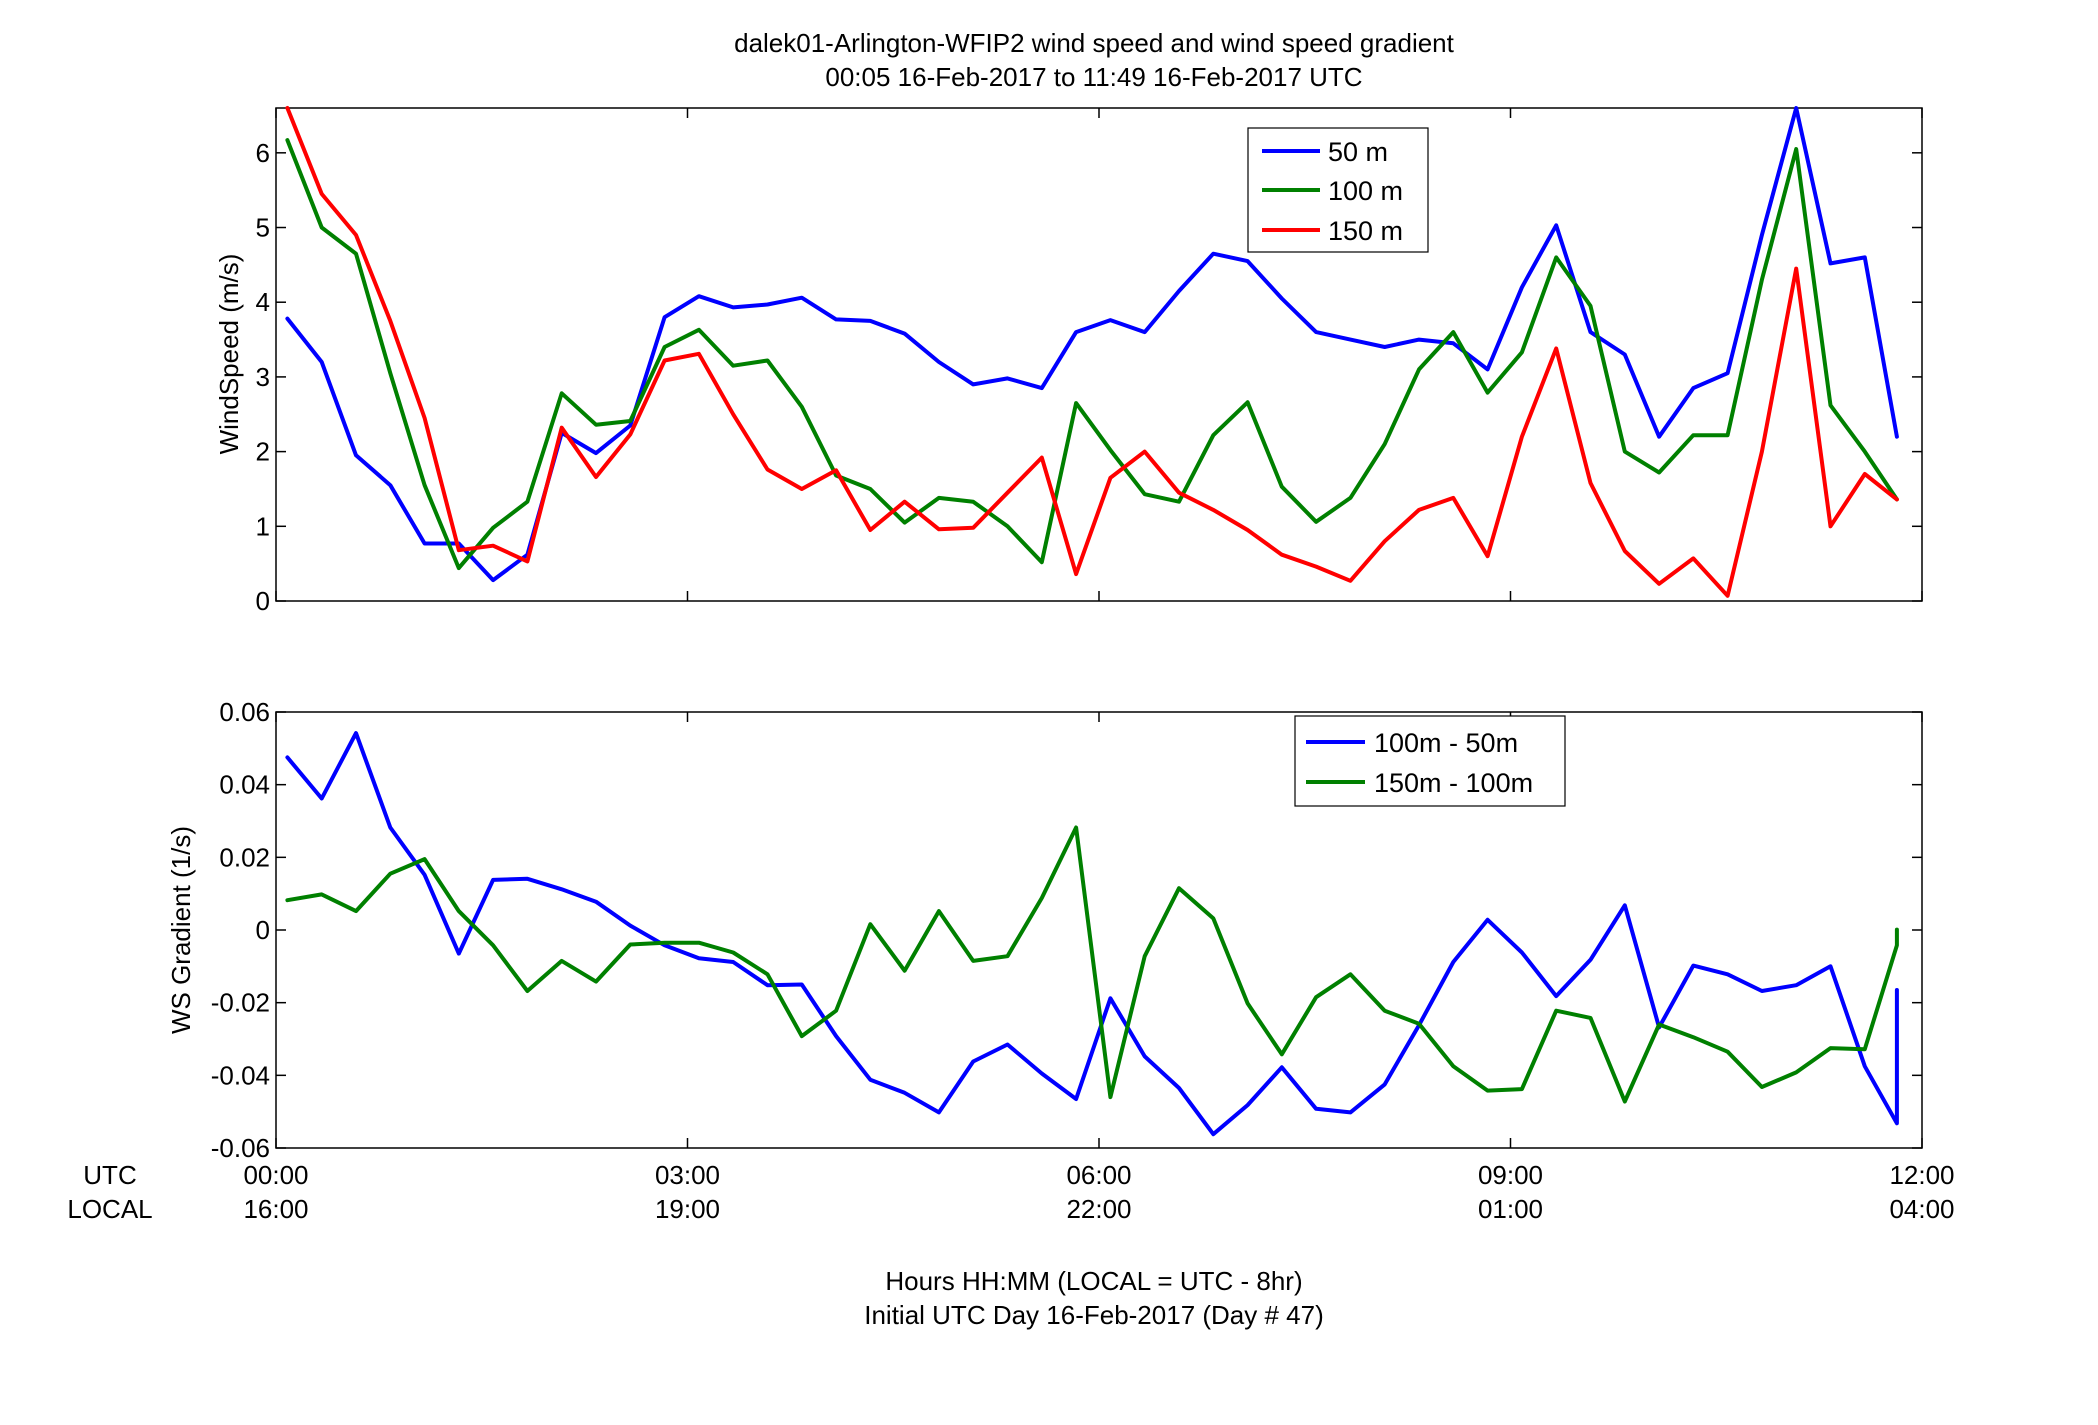 This screenshot has height=1425, width=2098. I want to click on legend-label-100m-50m: 100m - 50m, so click(1446, 743).